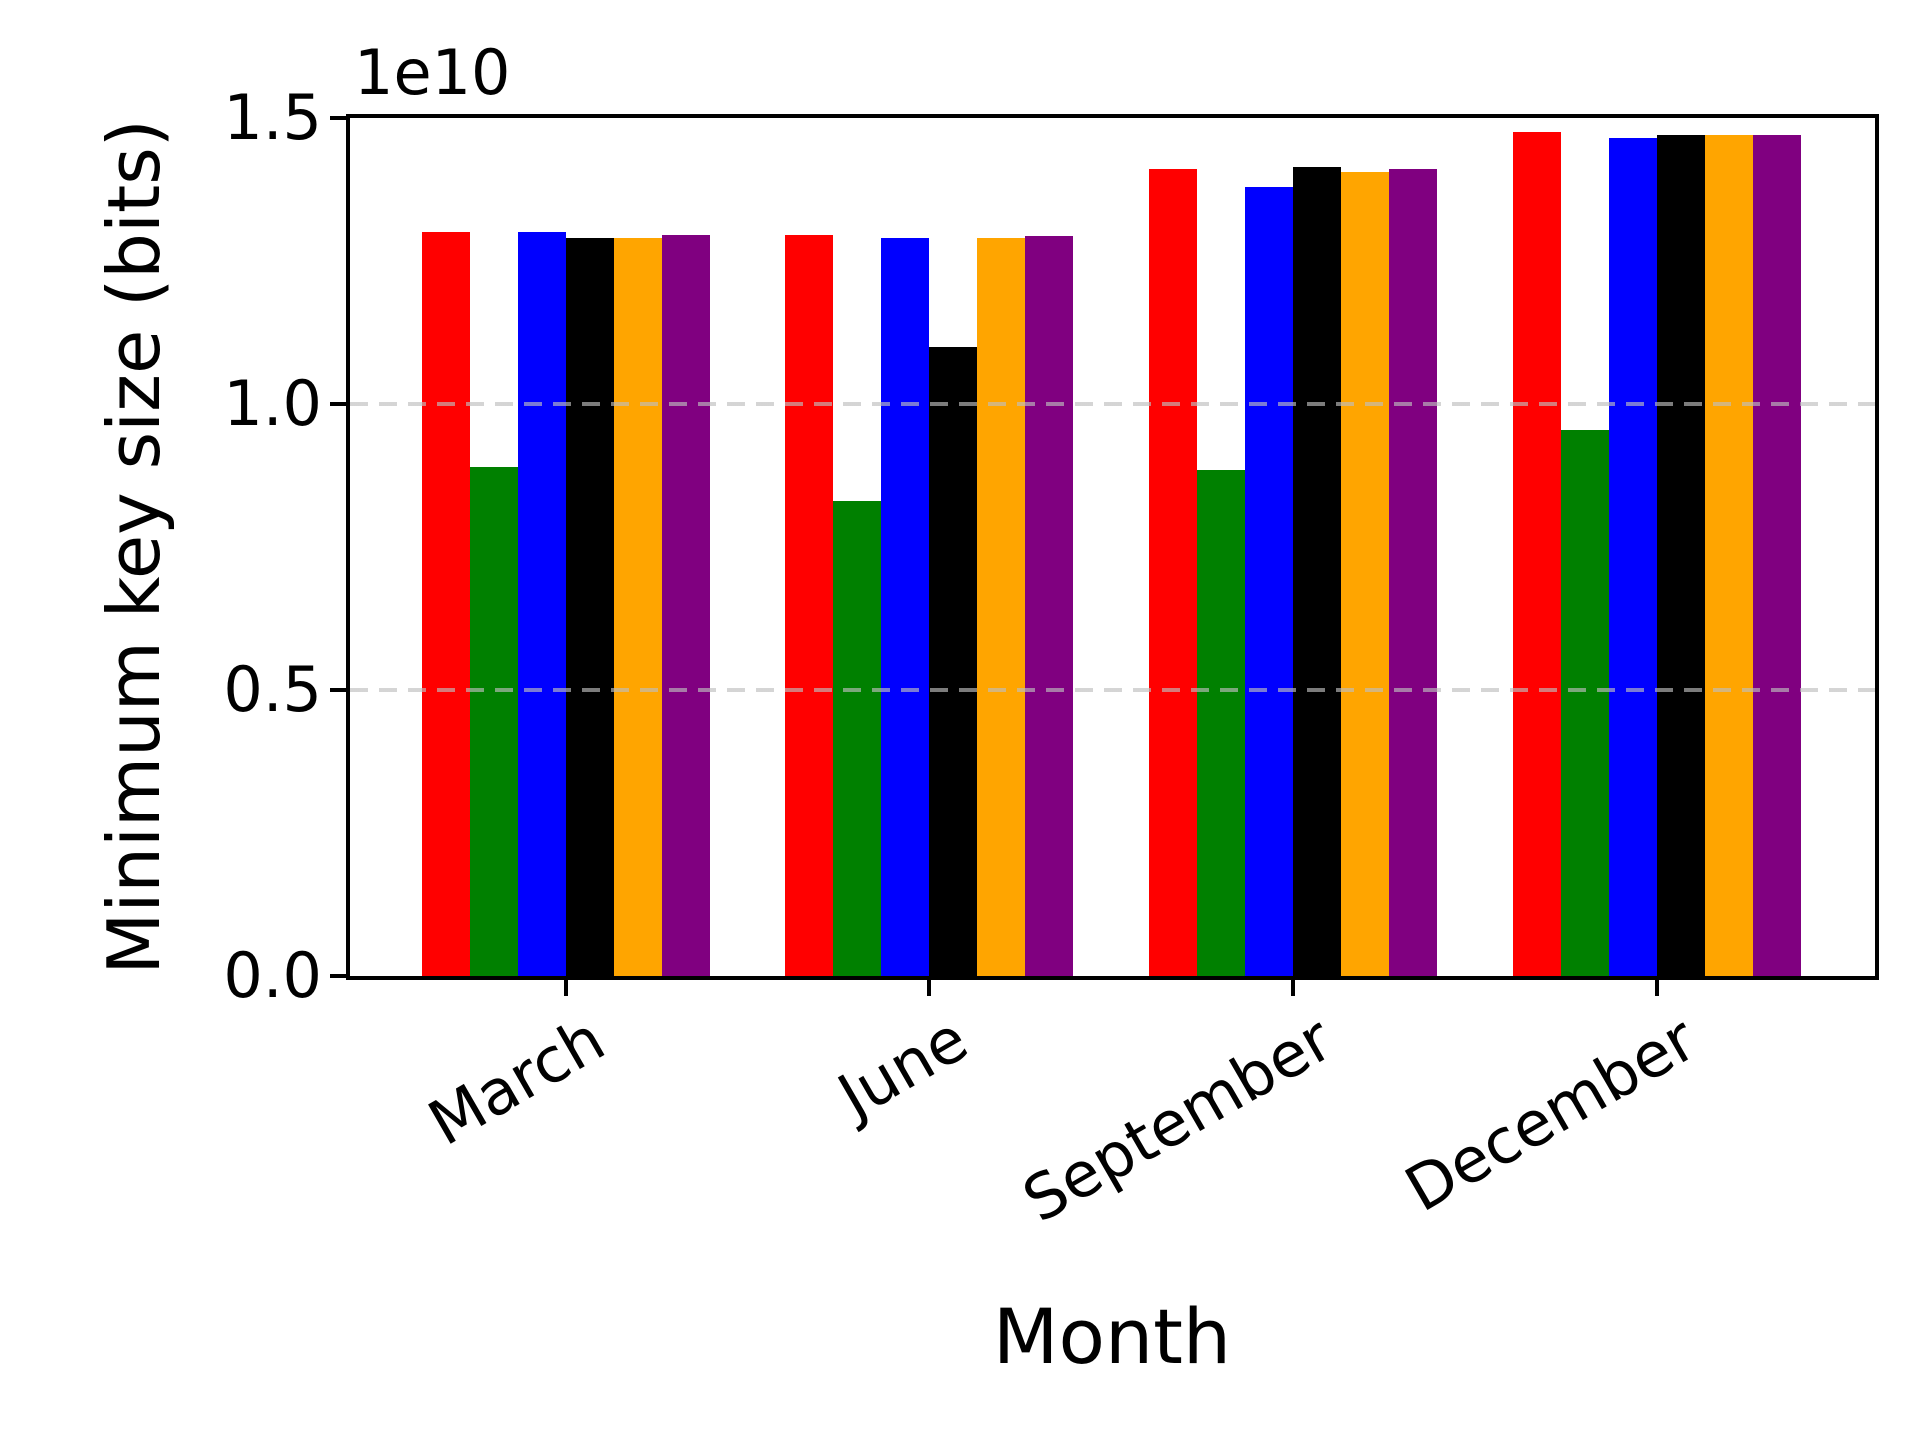  What do you see at coordinates (1681, 555) in the screenshot?
I see `bar-black-december` at bounding box center [1681, 555].